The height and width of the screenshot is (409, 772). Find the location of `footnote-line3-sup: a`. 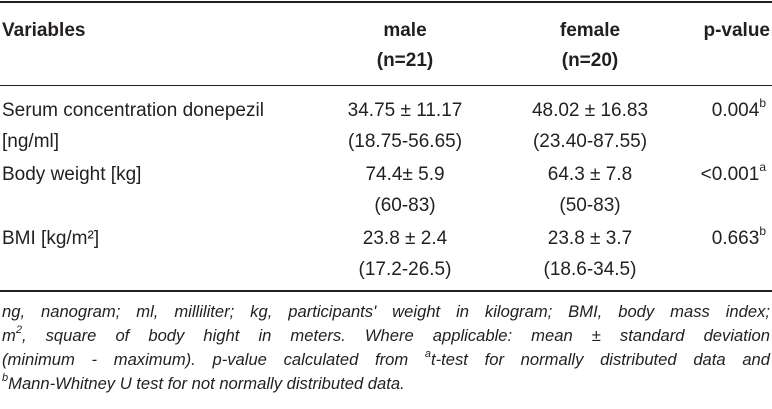

footnote-line3-sup: a is located at coordinates (428, 354).